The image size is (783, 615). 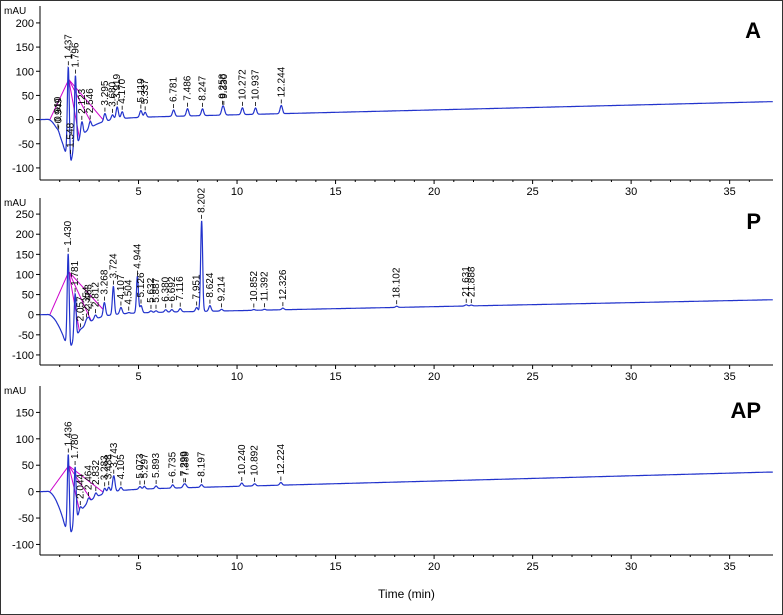 I want to click on peak-label: 10.937, so click(x=256, y=84).